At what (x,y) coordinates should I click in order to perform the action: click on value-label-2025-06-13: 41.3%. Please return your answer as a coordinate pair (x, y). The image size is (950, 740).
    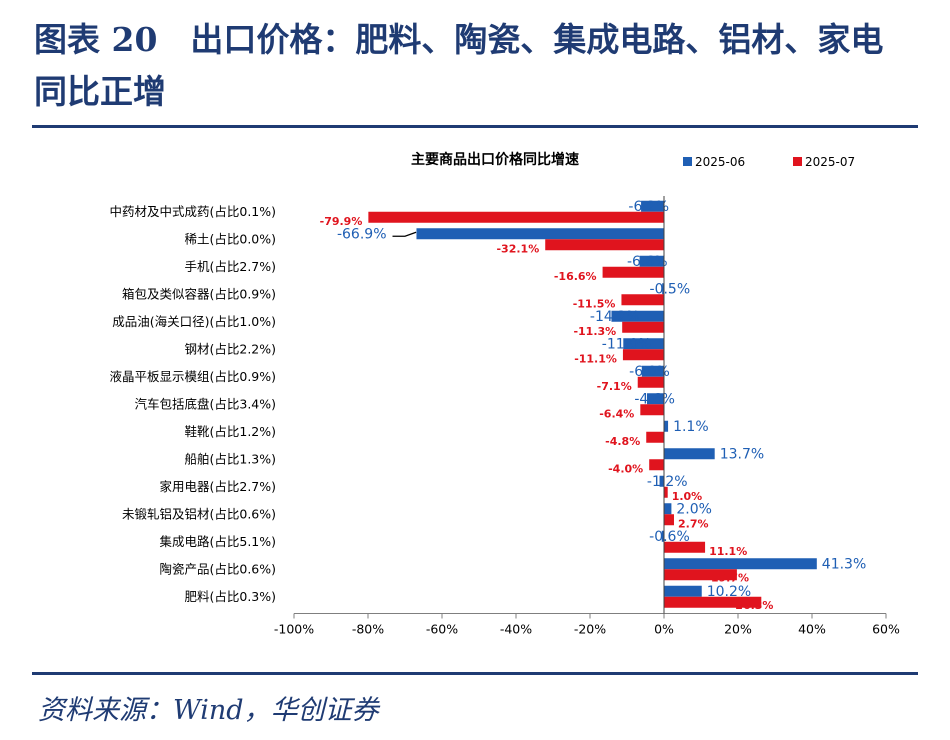
    Looking at the image, I should click on (844, 564).